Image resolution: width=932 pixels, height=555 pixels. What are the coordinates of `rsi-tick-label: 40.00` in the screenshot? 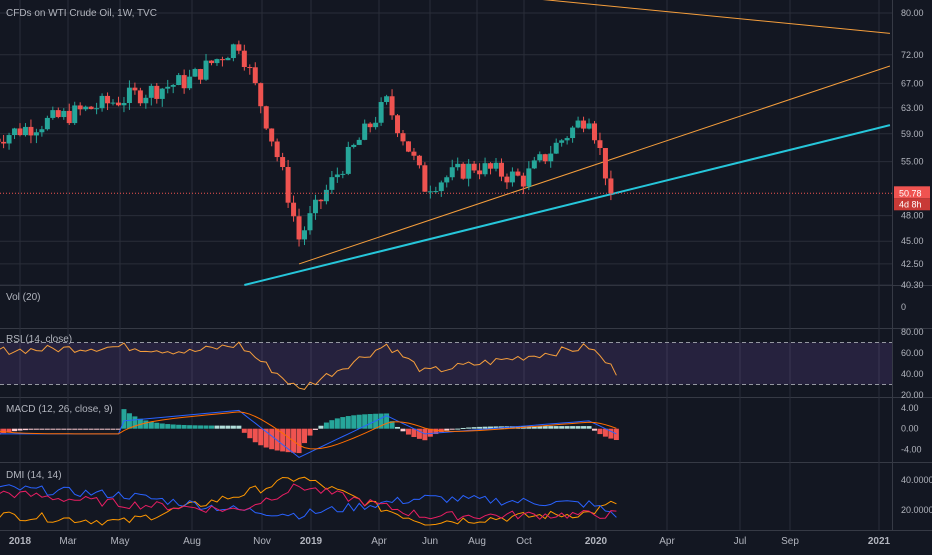 It's located at (912, 374).